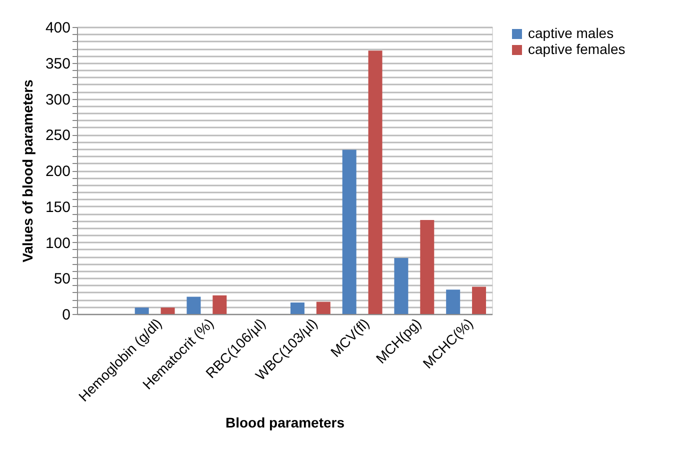 This screenshot has width=673, height=474. Describe the element at coordinates (27, 170) in the screenshot. I see `y-axis-title: Values of blood parameters` at that location.